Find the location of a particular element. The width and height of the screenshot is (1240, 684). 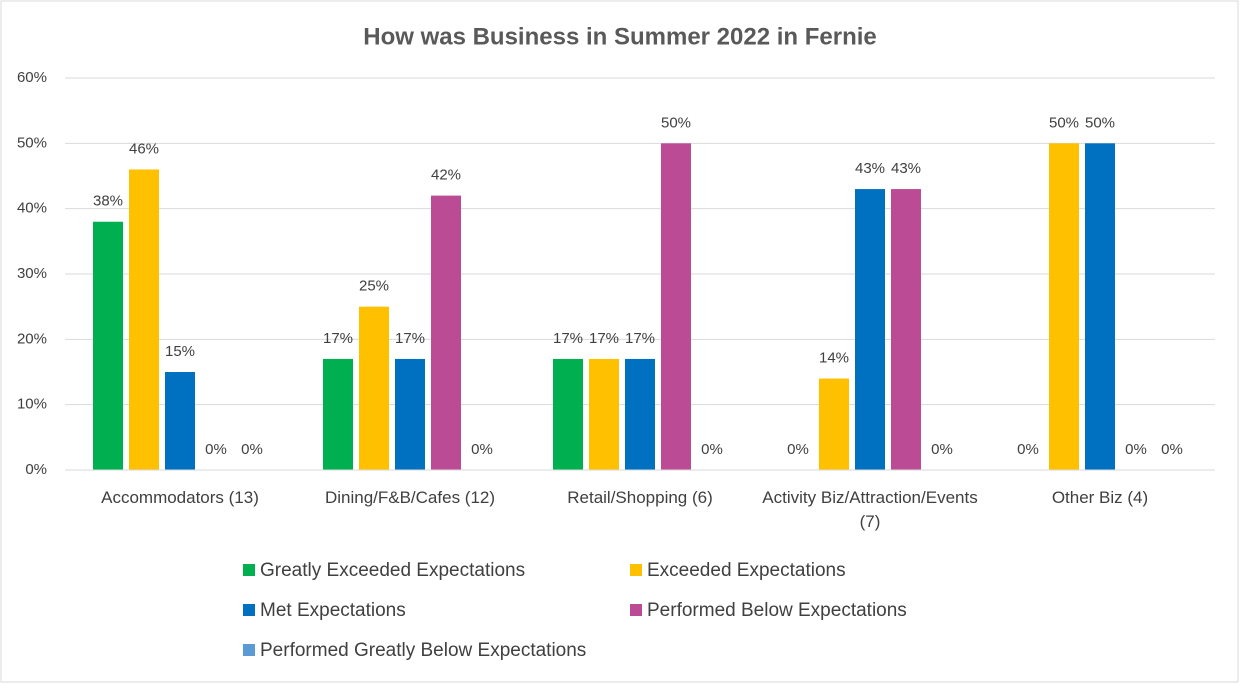

x-tick-label: Activity Biz/Attraction/Events (7) is located at coordinates (870, 509).